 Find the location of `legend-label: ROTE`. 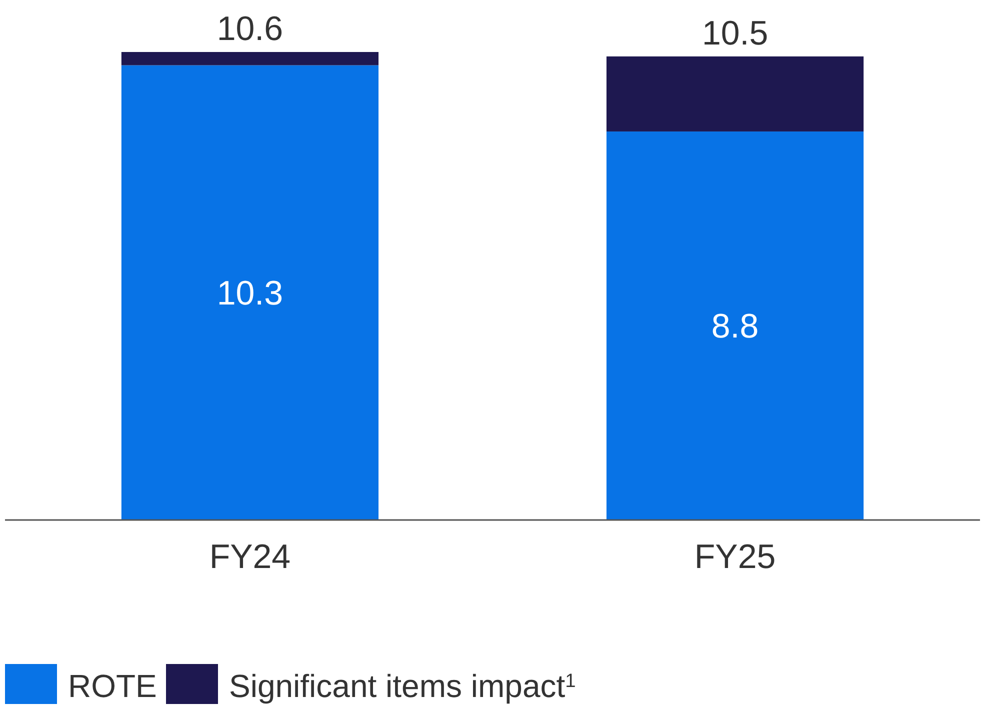

legend-label: ROTE is located at coordinates (112, 686).